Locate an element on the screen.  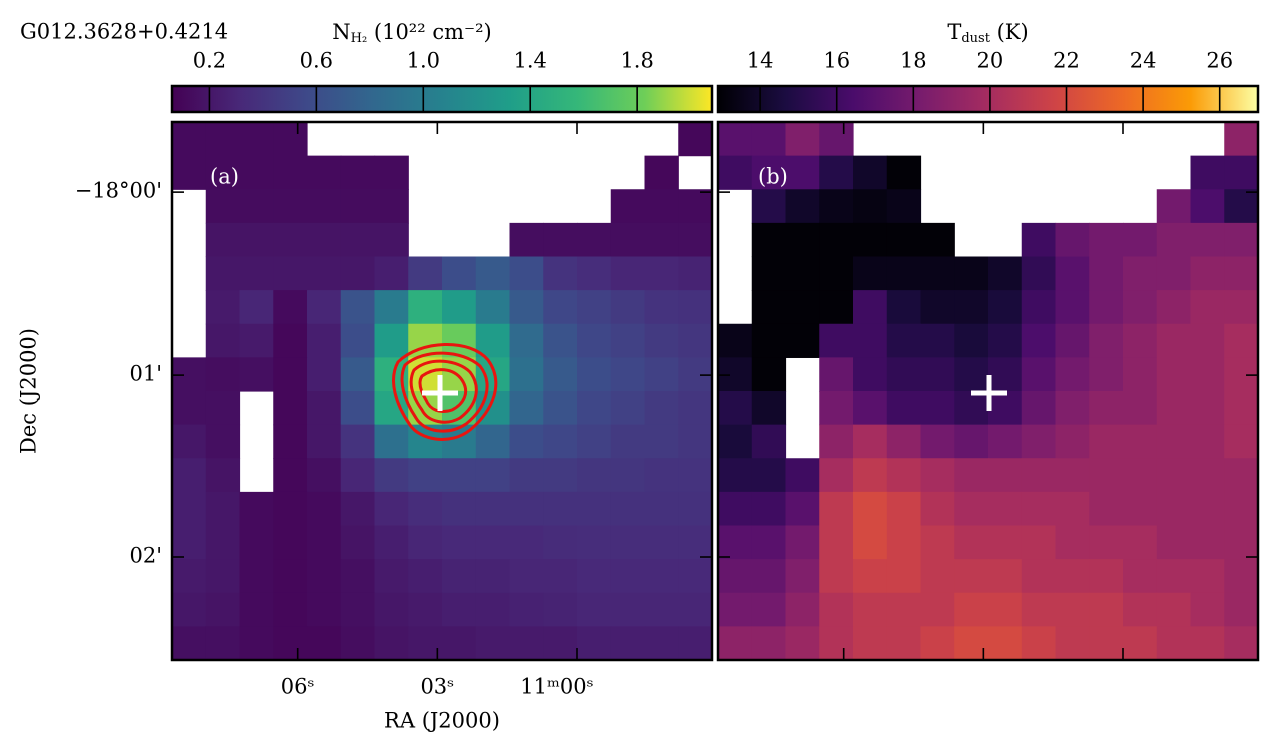
colorbar-label-rest: (10²² cm⁻²) is located at coordinates (429, 32).